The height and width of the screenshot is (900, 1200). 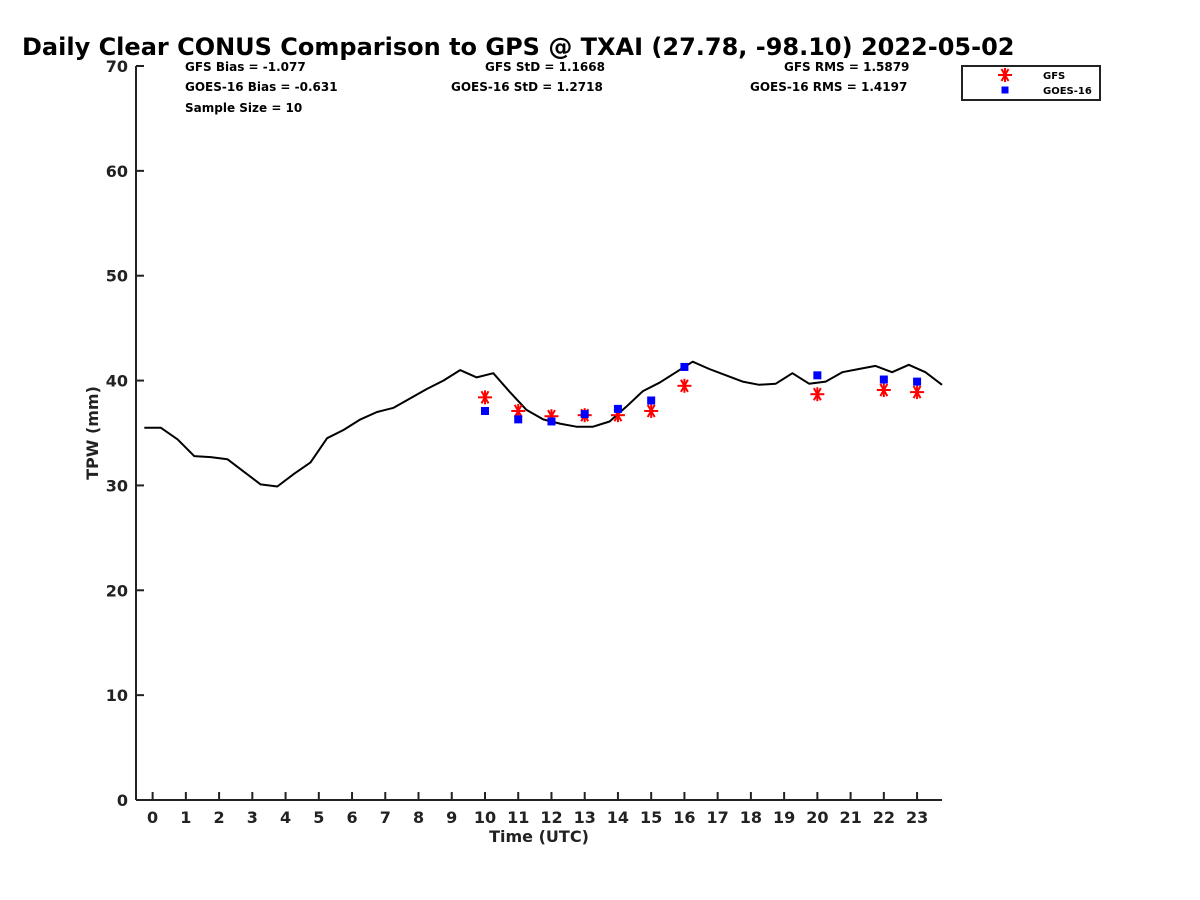 What do you see at coordinates (318, 817) in the screenshot?
I see `x-tick-label: 5` at bounding box center [318, 817].